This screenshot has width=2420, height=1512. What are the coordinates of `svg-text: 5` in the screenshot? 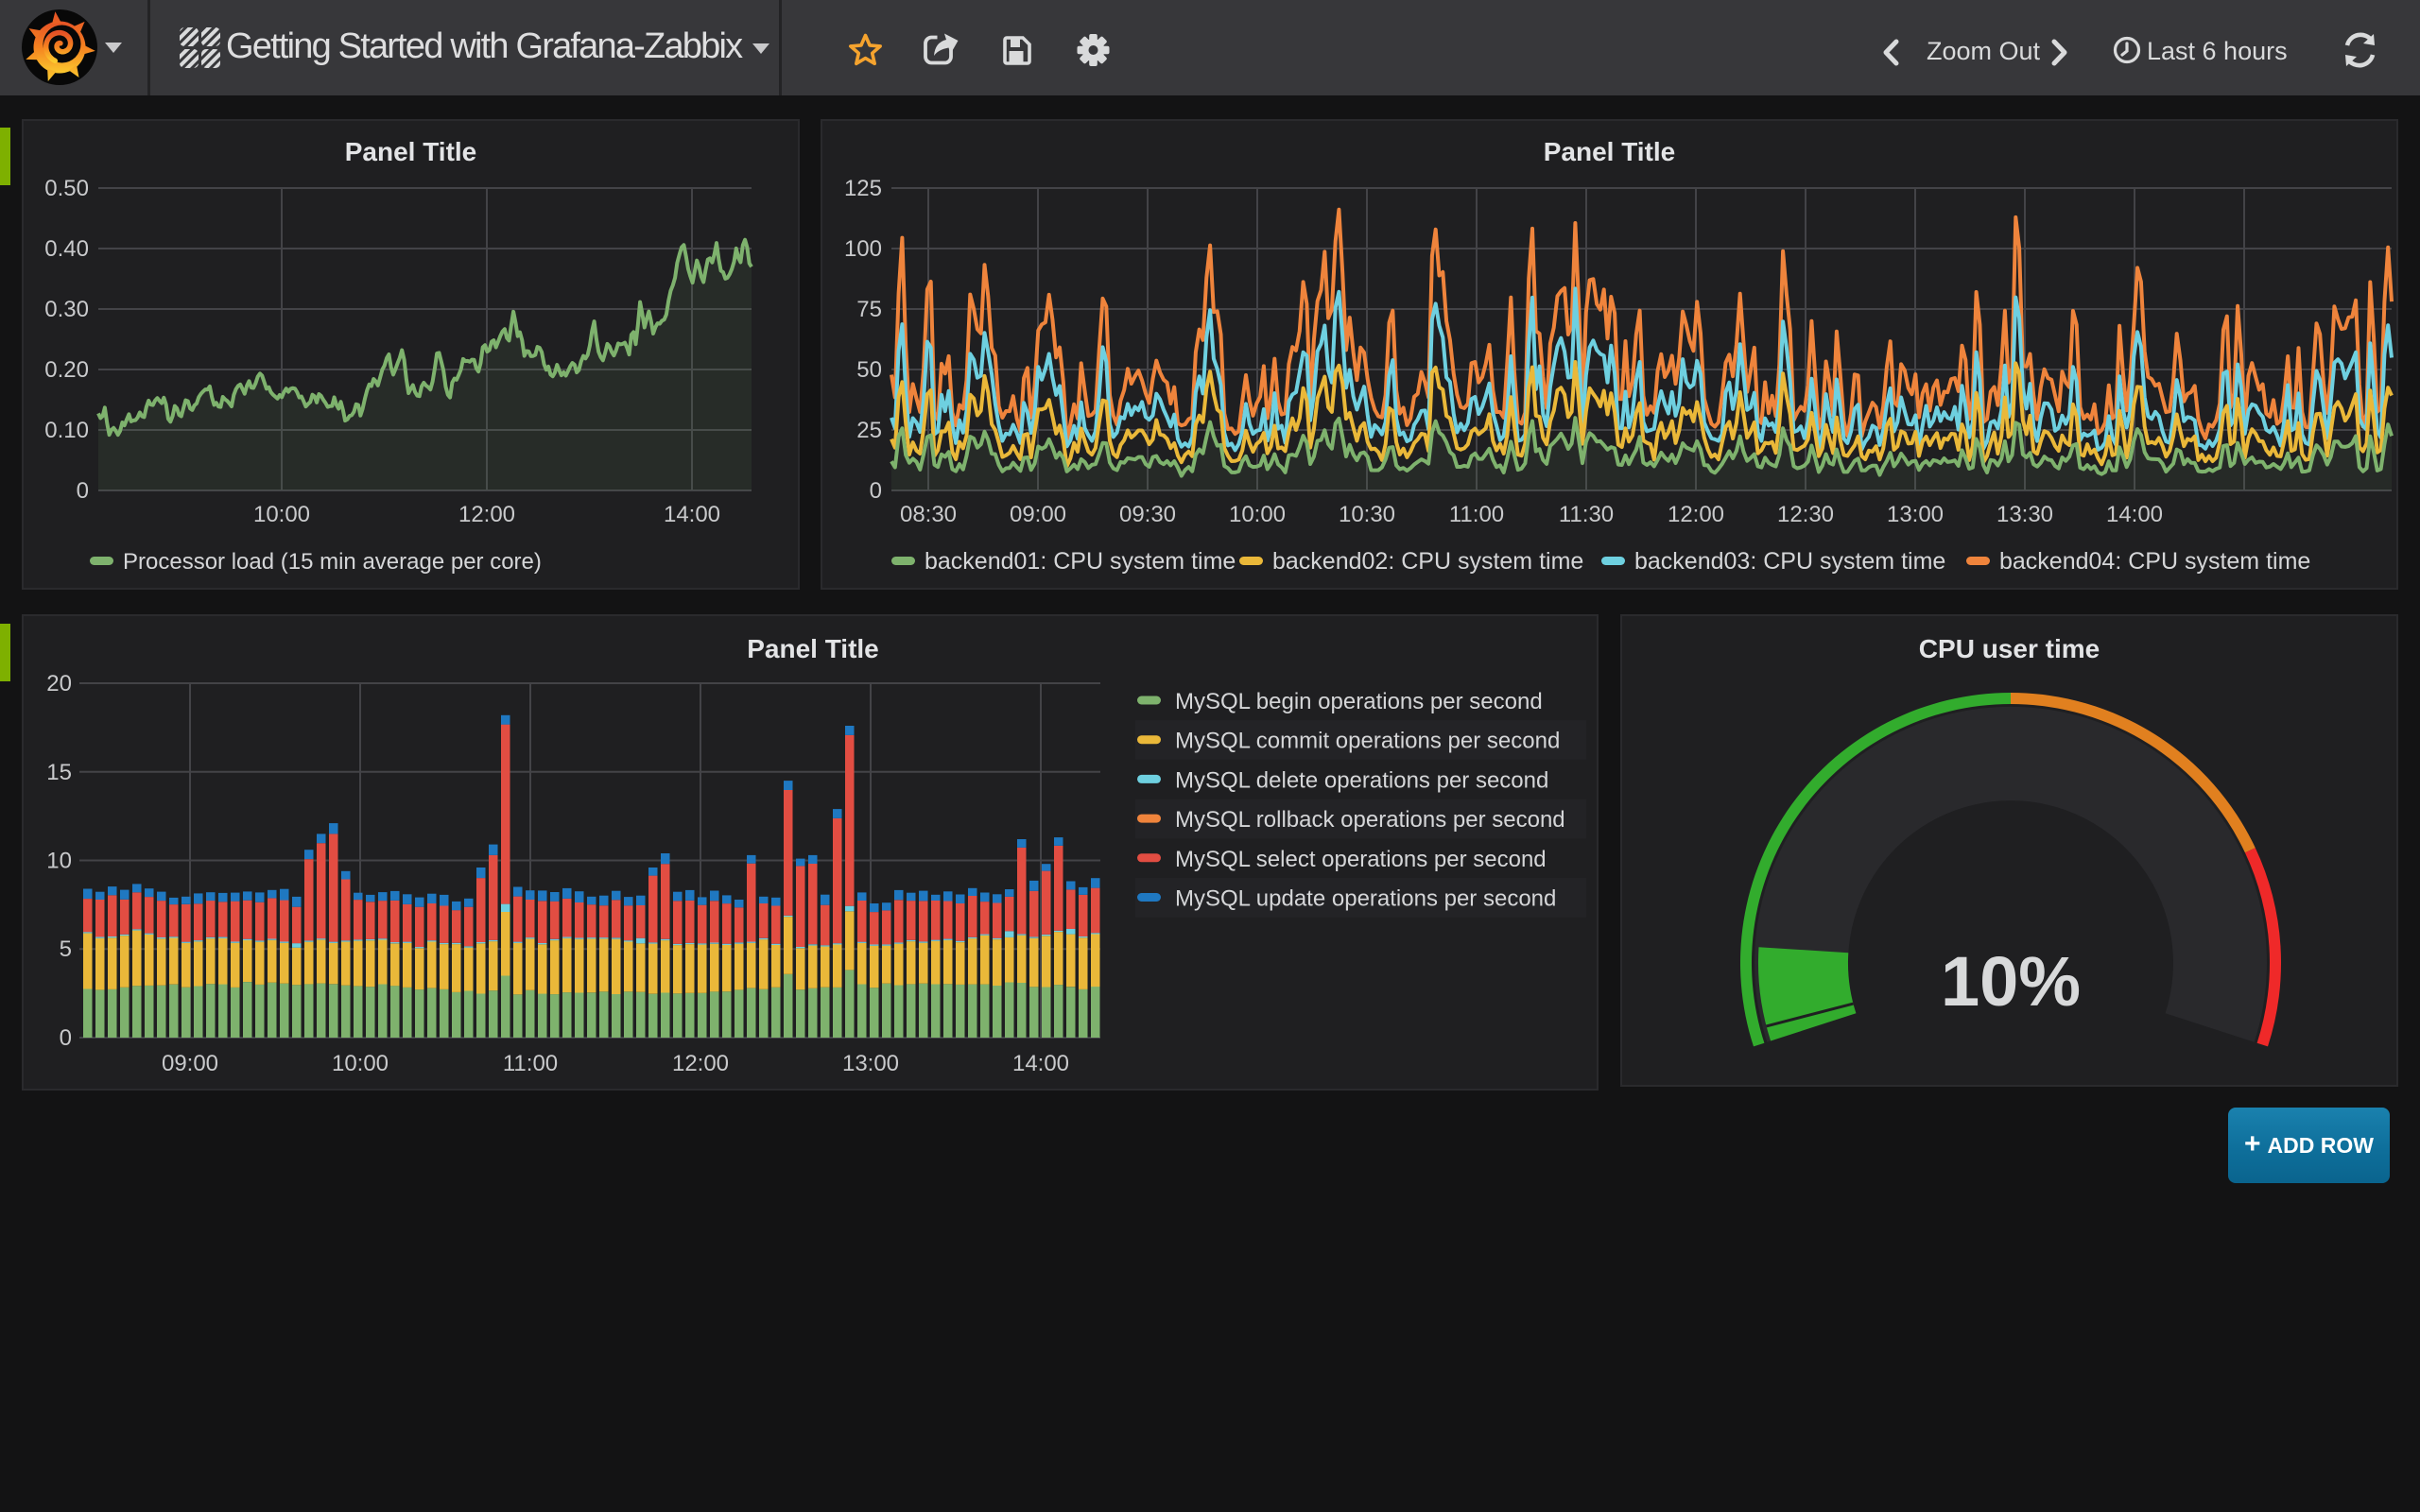 It's located at (66, 949).